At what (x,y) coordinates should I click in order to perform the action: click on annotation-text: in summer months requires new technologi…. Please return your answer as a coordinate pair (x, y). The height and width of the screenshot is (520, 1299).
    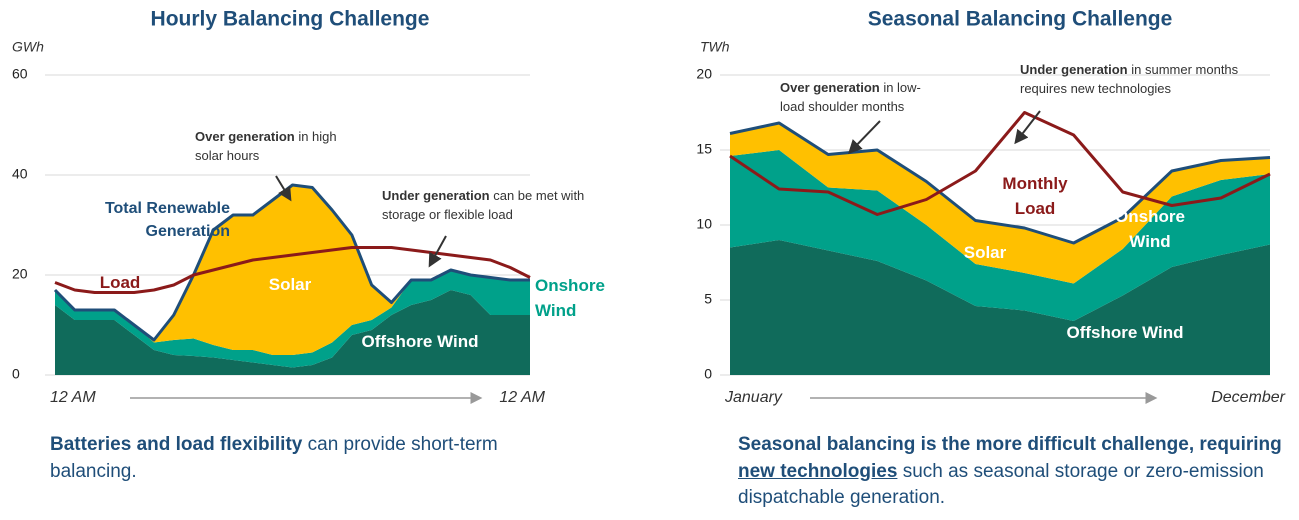
    Looking at the image, I should click on (1131, 79).